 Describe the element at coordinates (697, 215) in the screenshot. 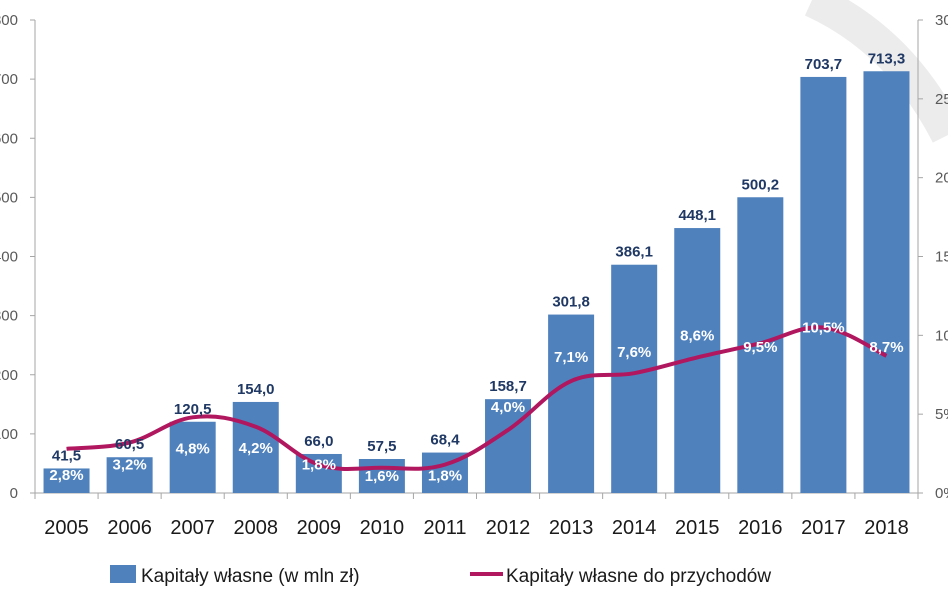

I see `bar-value-label: 448,1` at that location.